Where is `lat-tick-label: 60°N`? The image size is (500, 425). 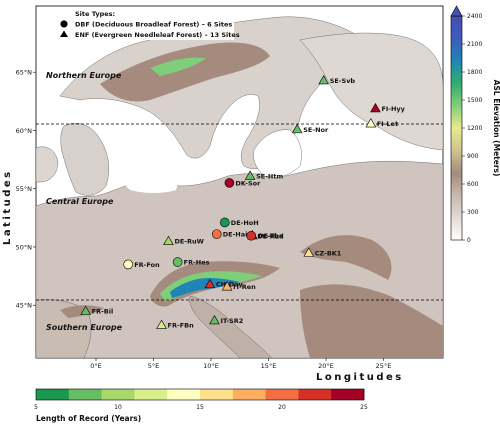 lat-tick-label: 60°N is located at coordinates (24, 131).